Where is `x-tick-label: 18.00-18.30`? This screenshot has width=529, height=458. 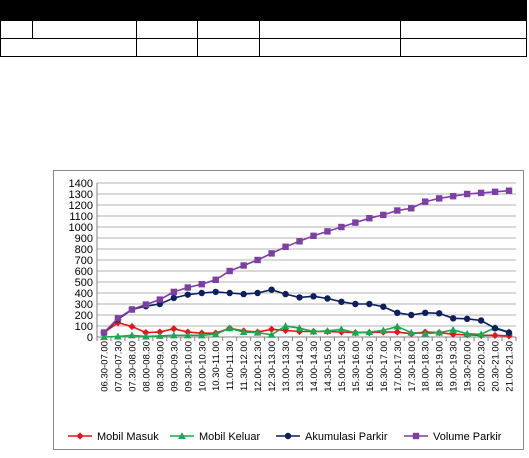
x-tick-label: 18.00-18.30 is located at coordinates (426, 366).